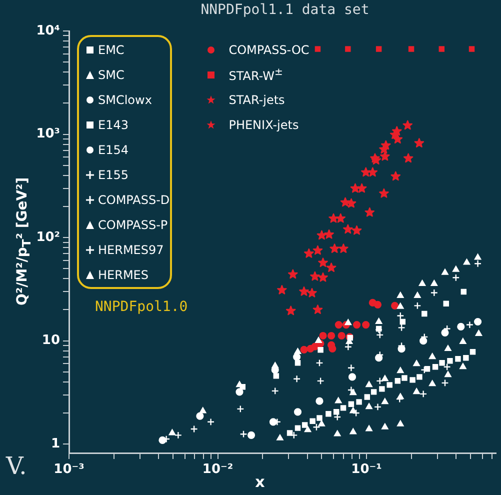 The height and width of the screenshot is (495, 501). Describe the element at coordinates (269, 49) in the screenshot. I see `legend-label: COMPASS-OC` at that location.